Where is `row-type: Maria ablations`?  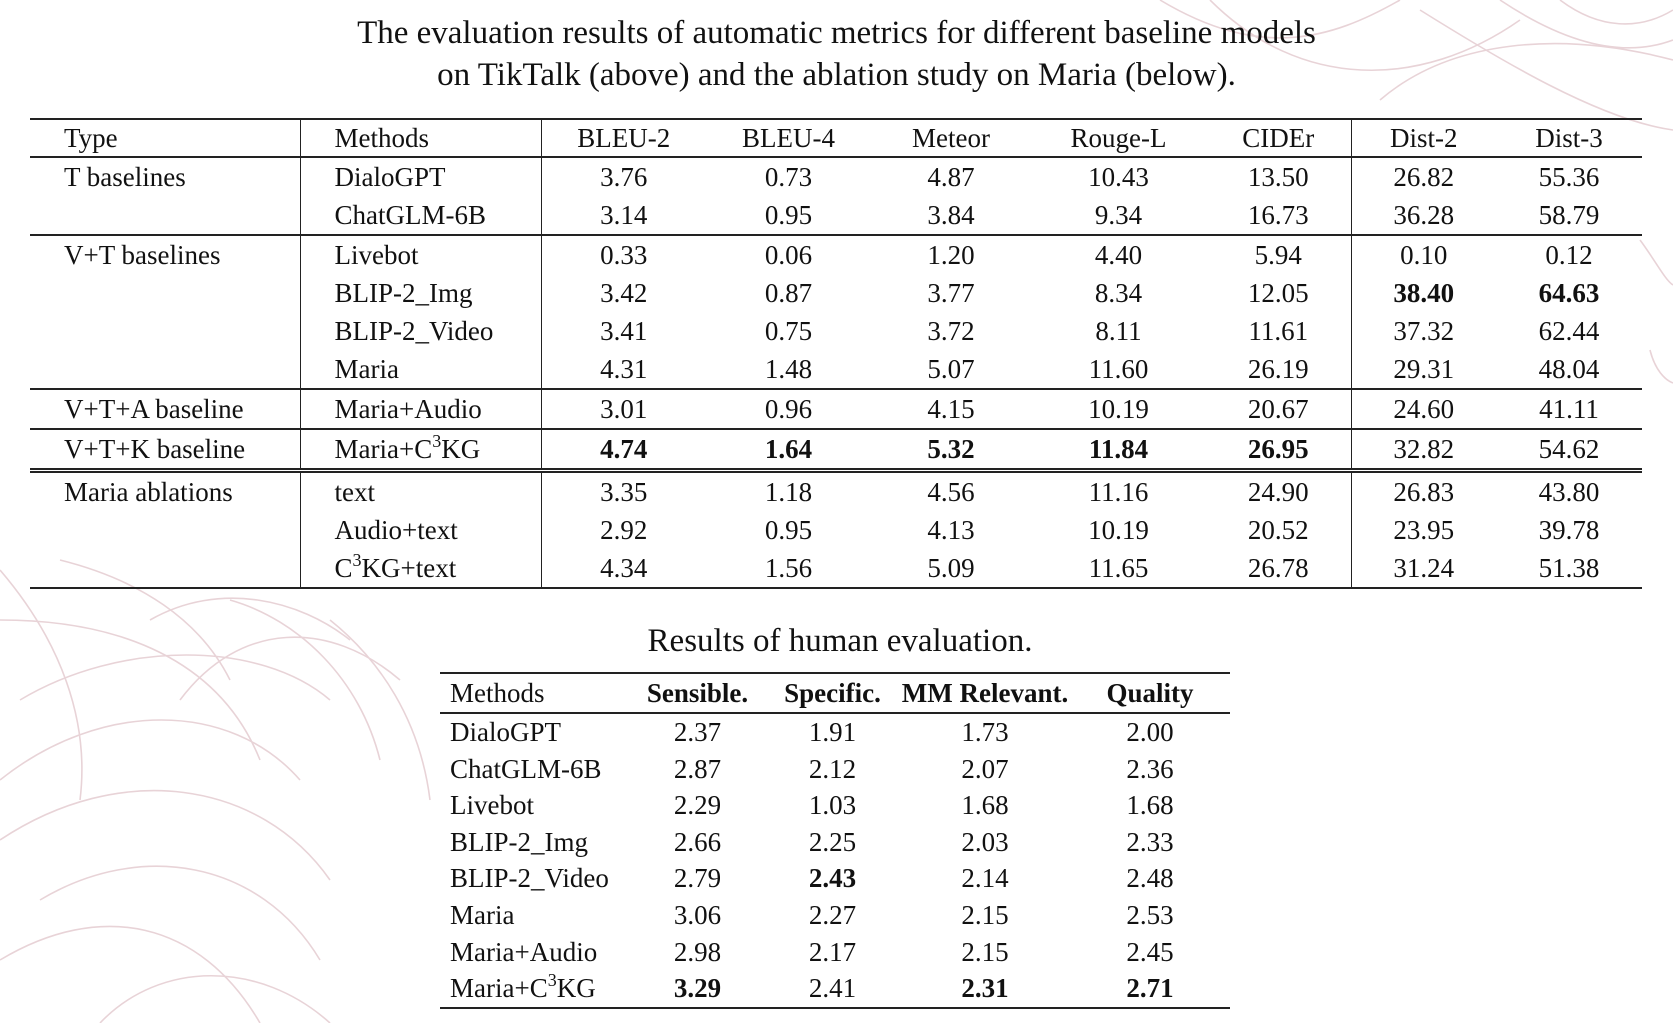 row-type: Maria ablations is located at coordinates (165, 490).